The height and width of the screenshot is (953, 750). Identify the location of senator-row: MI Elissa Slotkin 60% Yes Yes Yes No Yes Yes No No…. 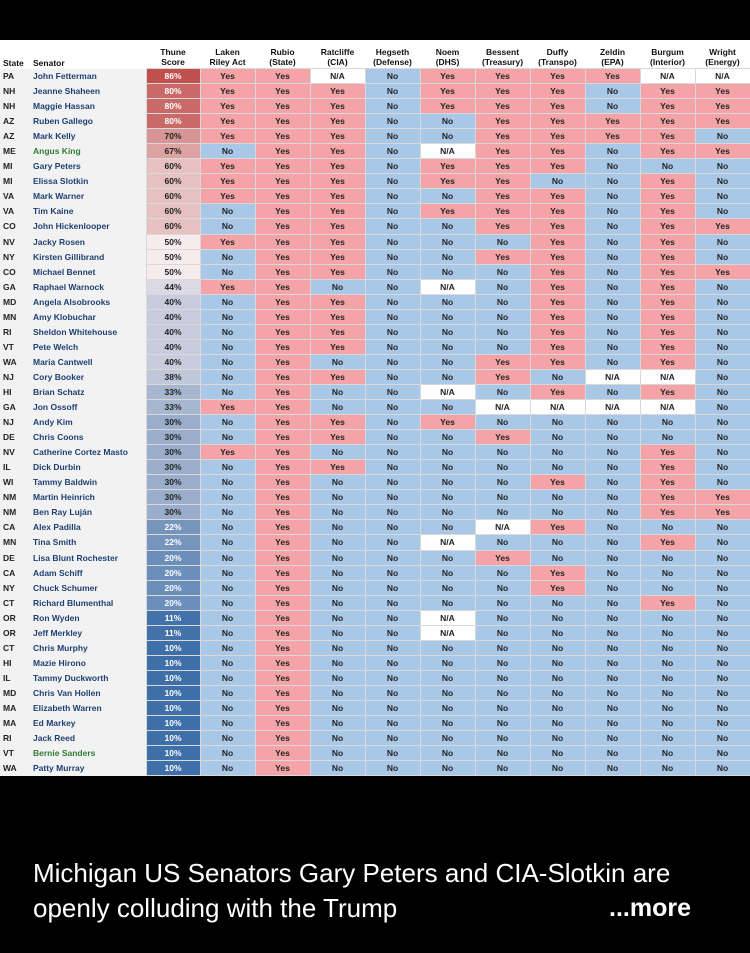
(375, 181).